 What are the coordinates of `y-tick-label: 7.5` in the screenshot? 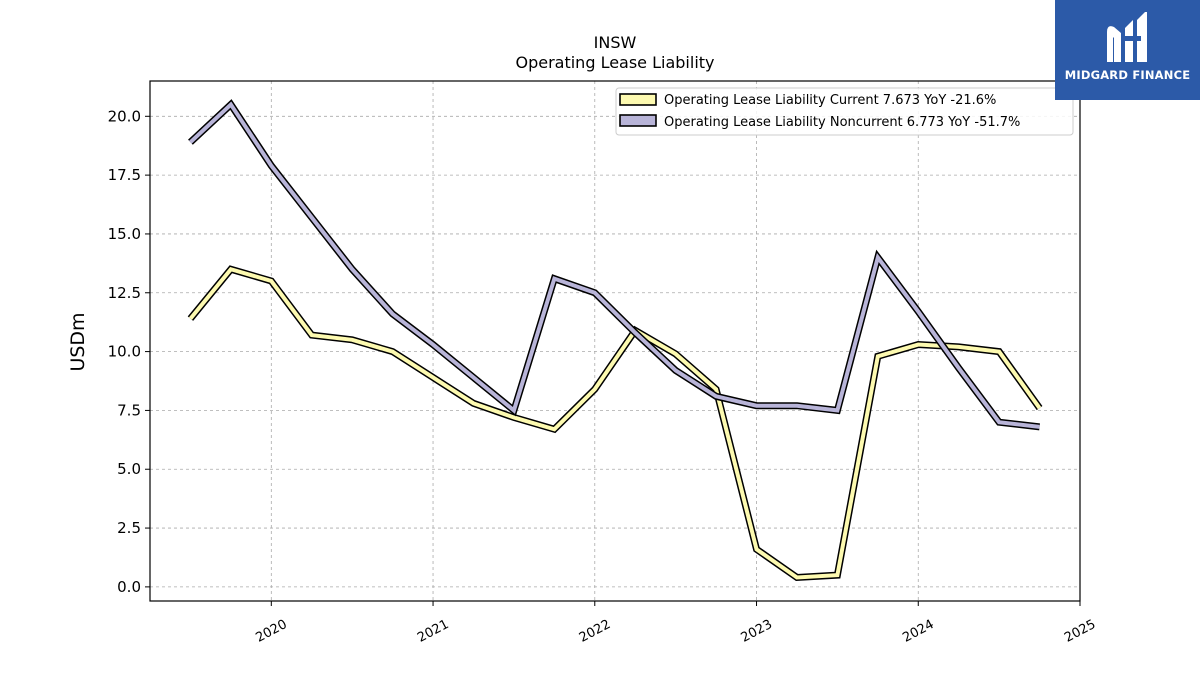 It's located at (129, 410).